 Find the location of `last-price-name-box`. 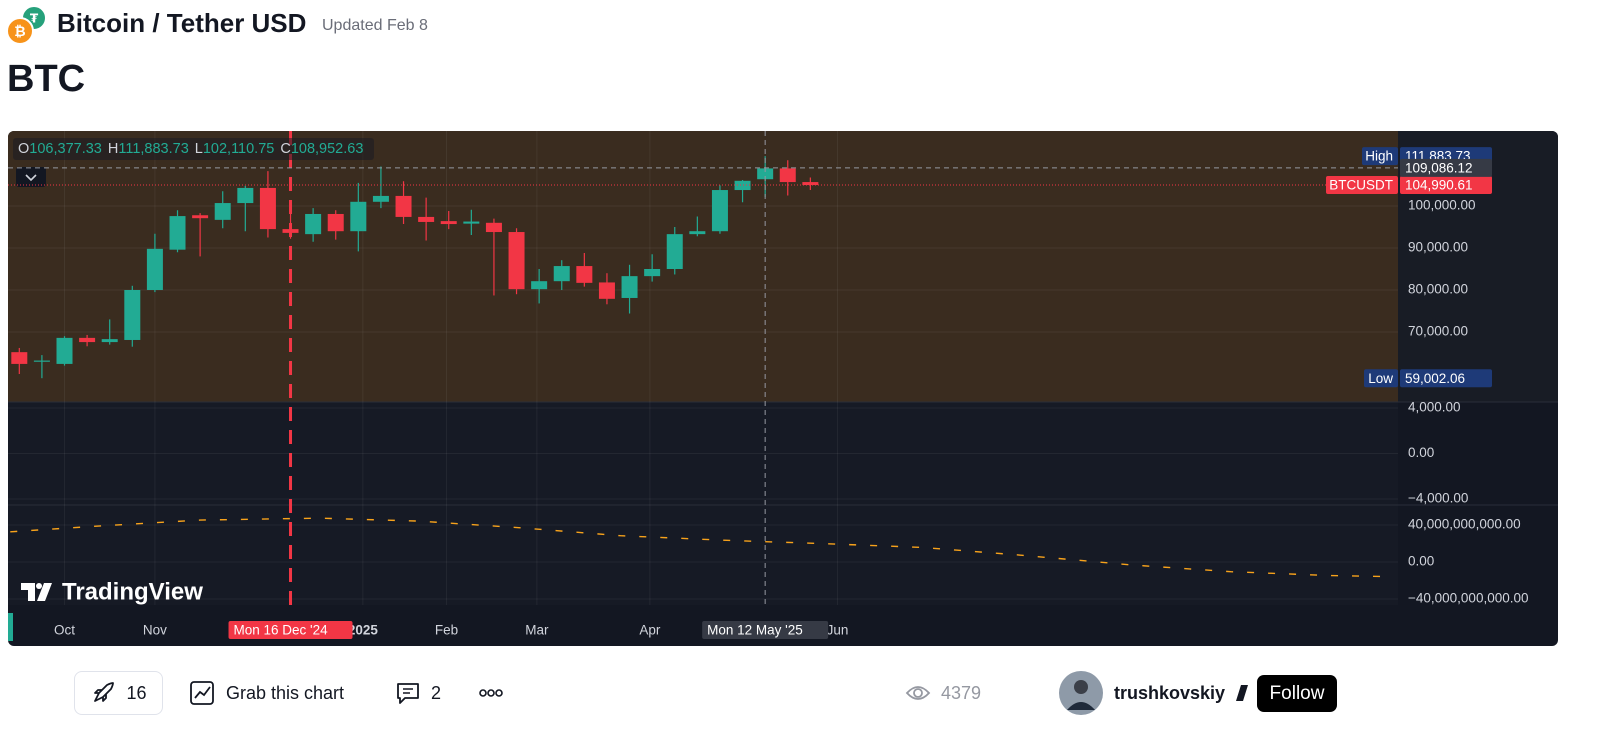

last-price-name-box is located at coordinates (1362, 185).